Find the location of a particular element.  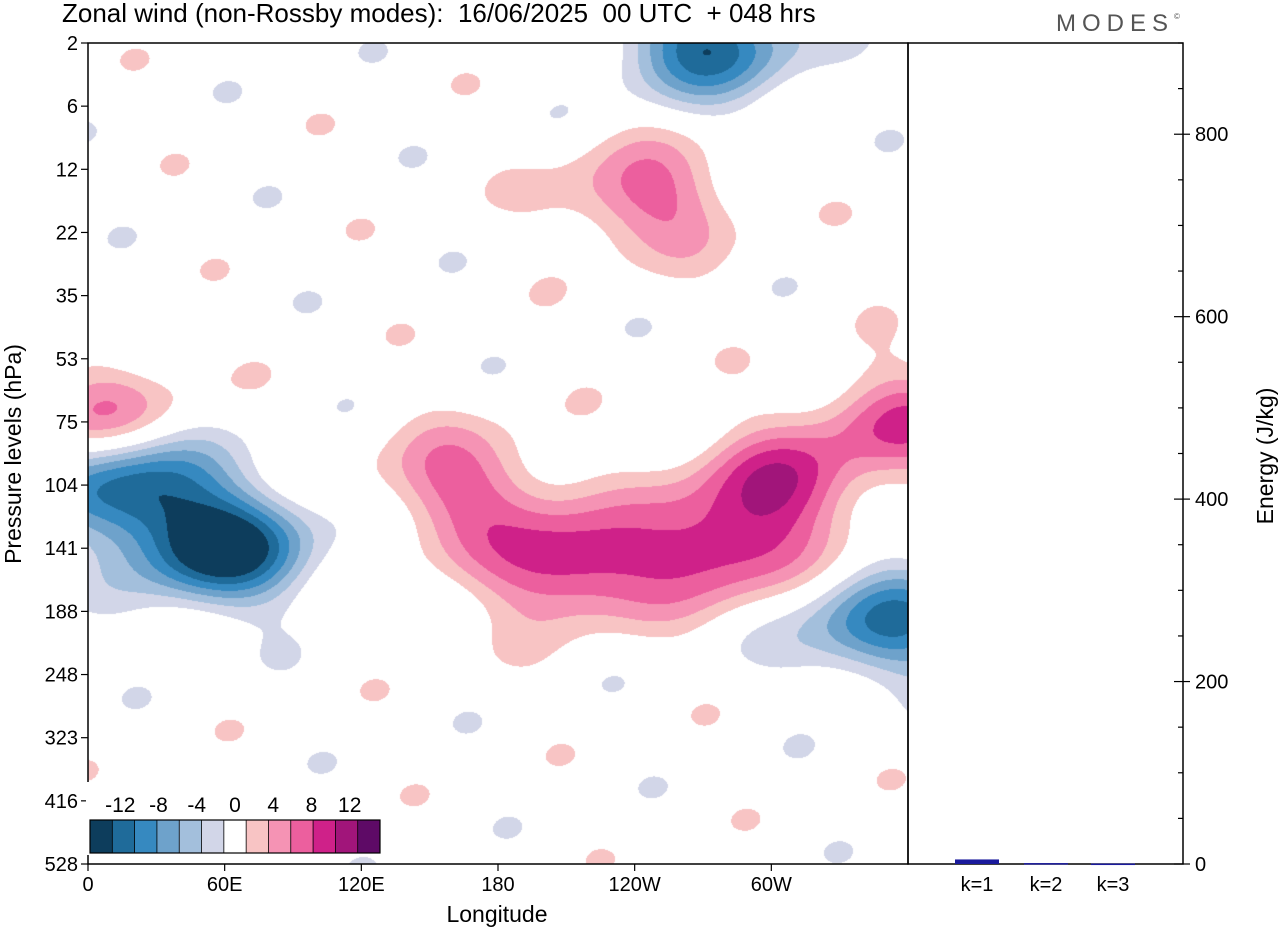

y-tick-label: 248 is located at coordinates (61, 676).